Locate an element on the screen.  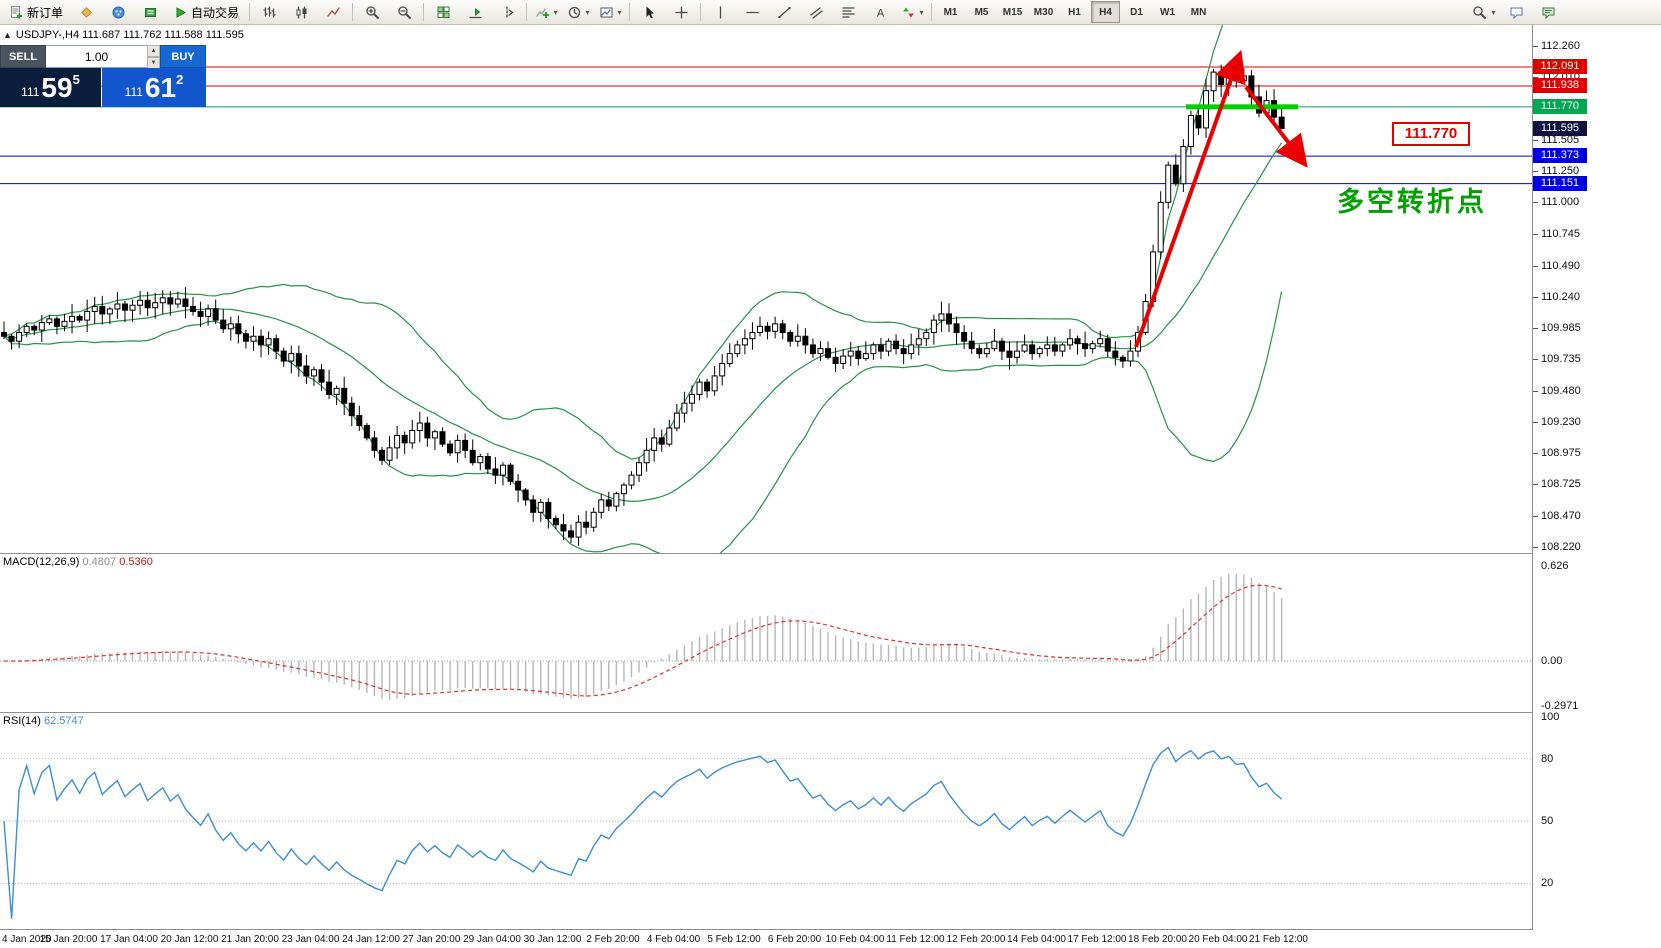
timeframe-mn: MN is located at coordinates (1198, 12).